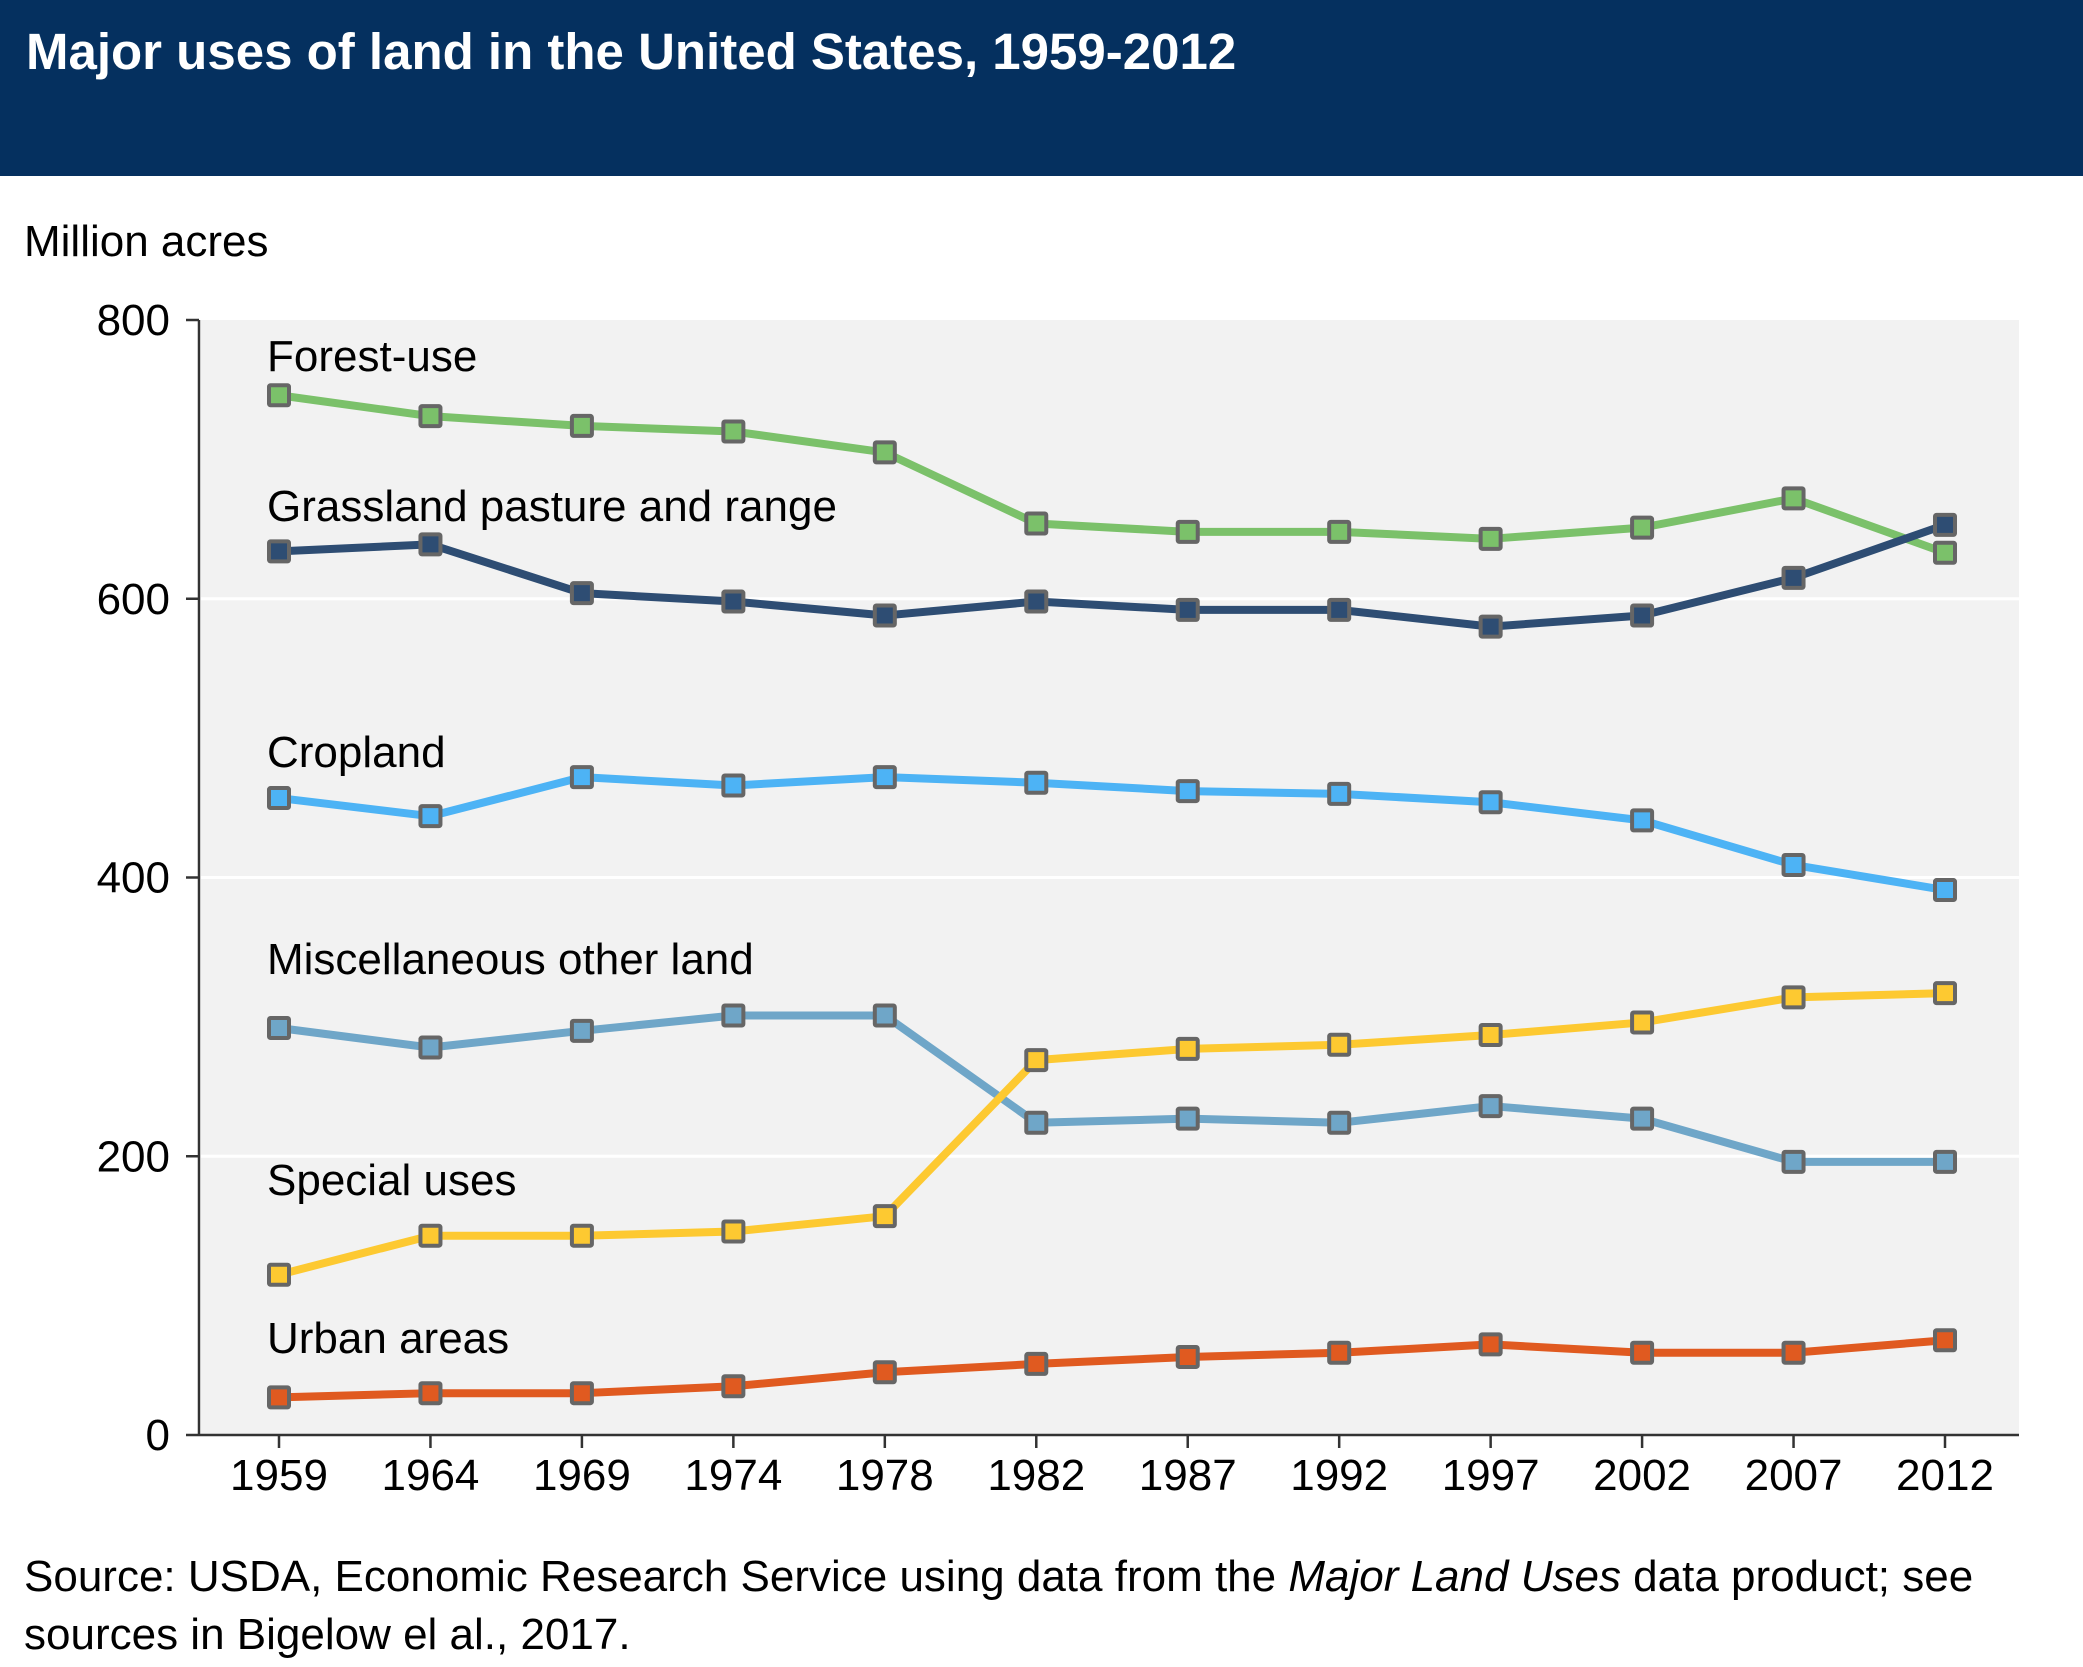  Describe the element at coordinates (1642, 1475) in the screenshot. I see `x-tick-label: 2002` at that location.